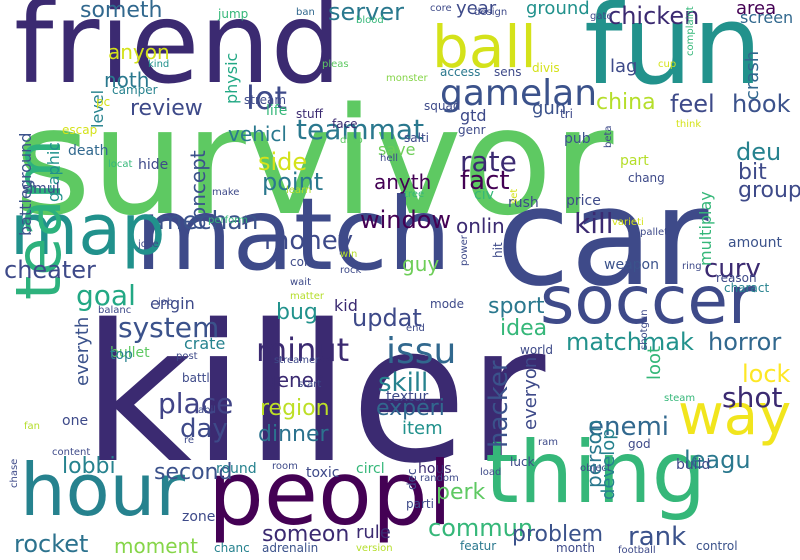 Image resolution: width=800 pixels, height=560 pixels. Describe the element at coordinates (189, 440) in the screenshot. I see `word-175: re` at that location.